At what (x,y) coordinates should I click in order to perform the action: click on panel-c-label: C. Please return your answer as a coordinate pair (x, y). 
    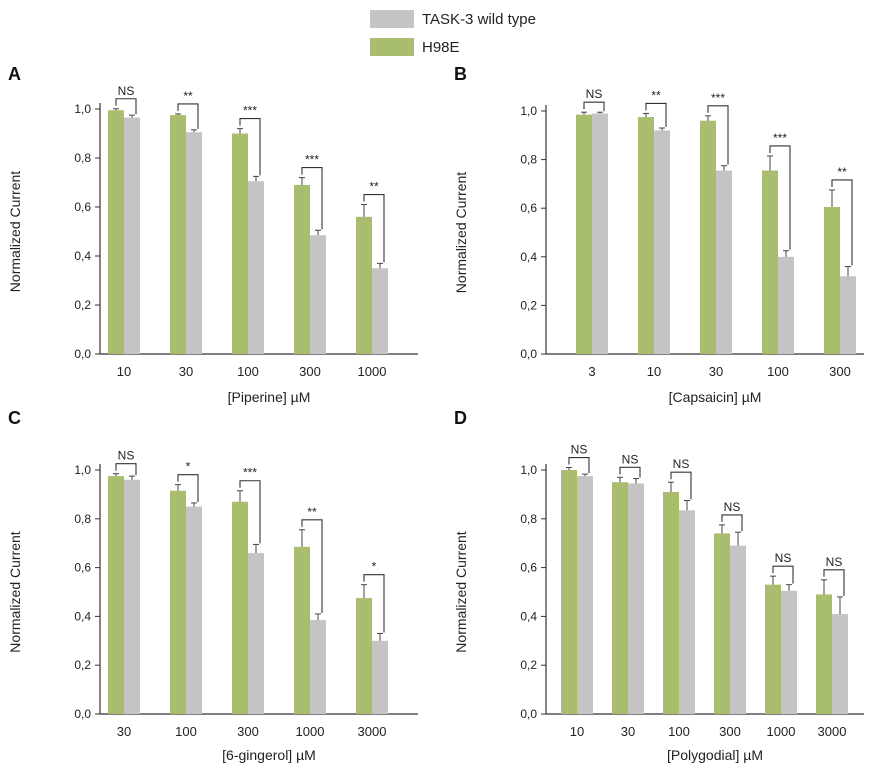
    Looking at the image, I should click on (14, 418).